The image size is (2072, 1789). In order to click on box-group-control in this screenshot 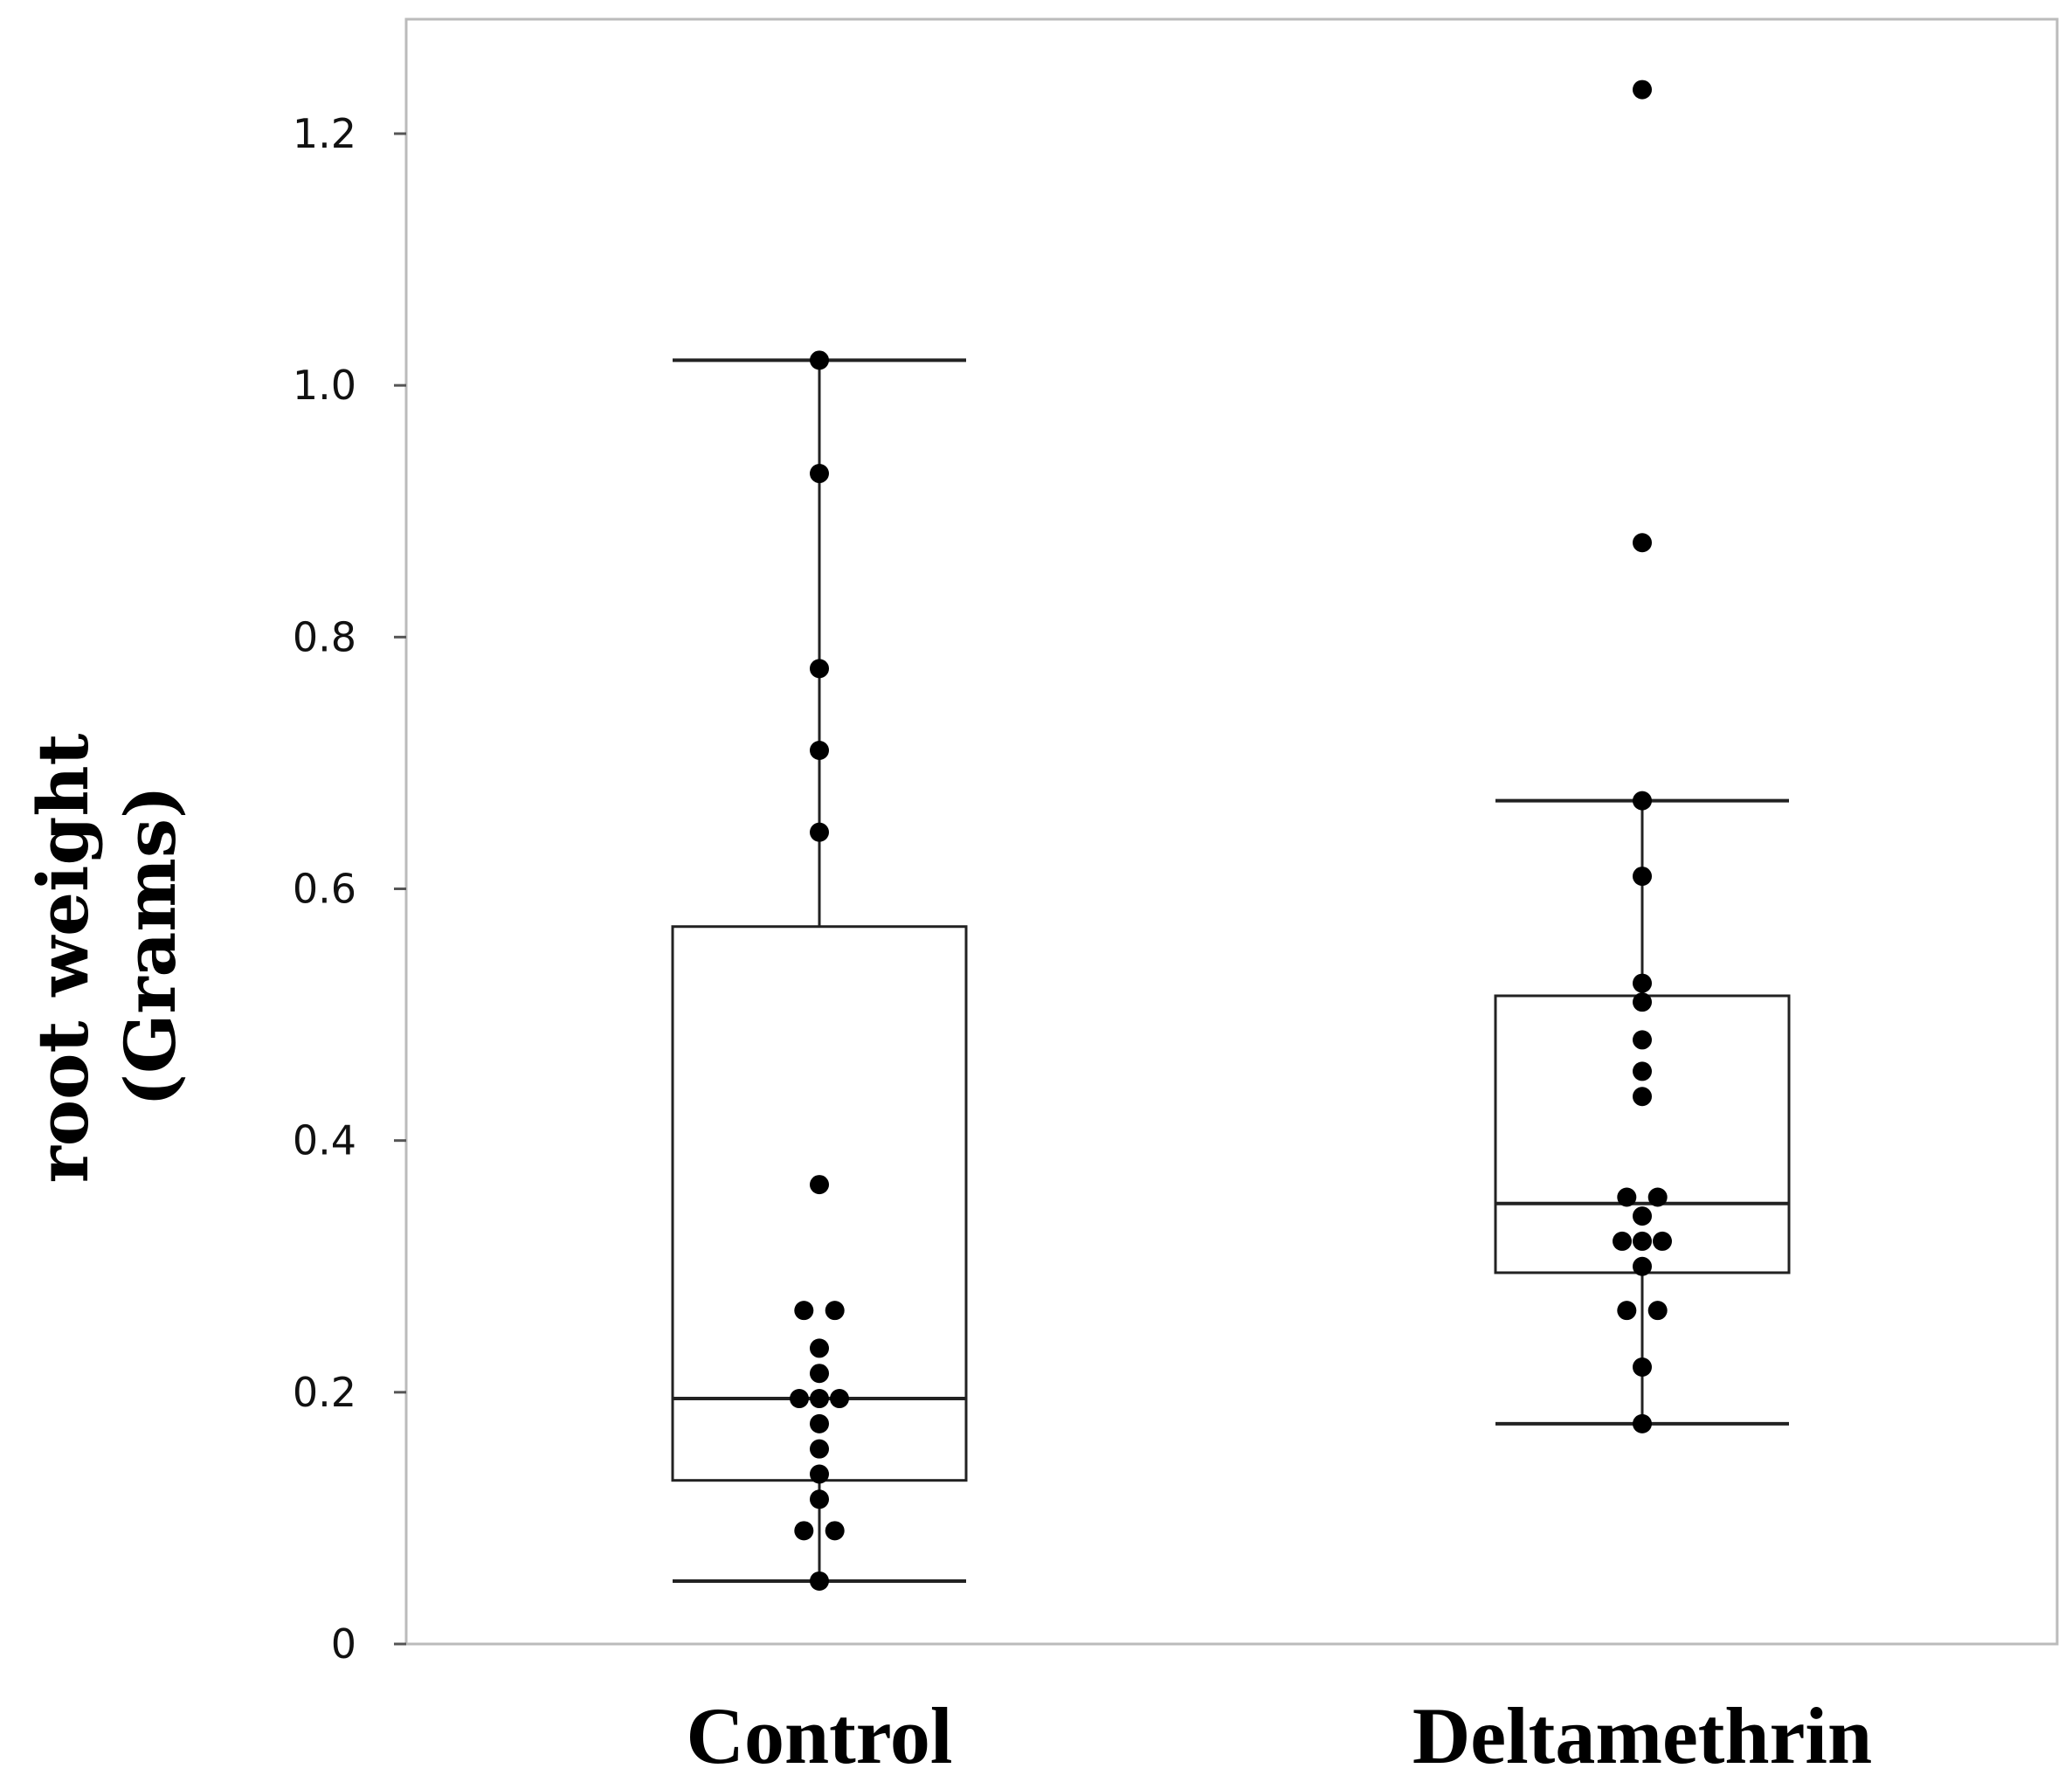, I will do `click(819, 970)`.